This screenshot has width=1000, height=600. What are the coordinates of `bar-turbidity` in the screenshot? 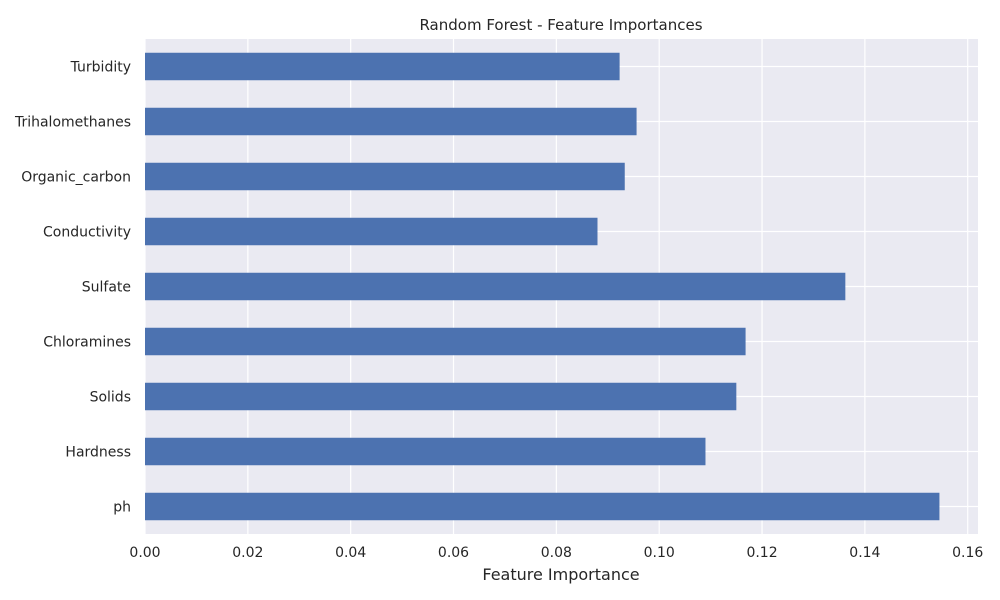 It's located at (382, 66).